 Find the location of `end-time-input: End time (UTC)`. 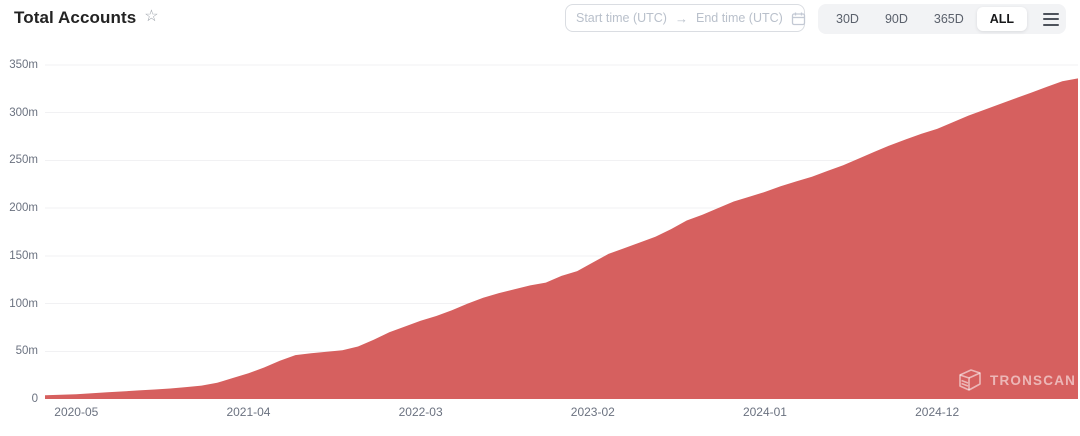

end-time-input: End time (UTC) is located at coordinates (739, 18).